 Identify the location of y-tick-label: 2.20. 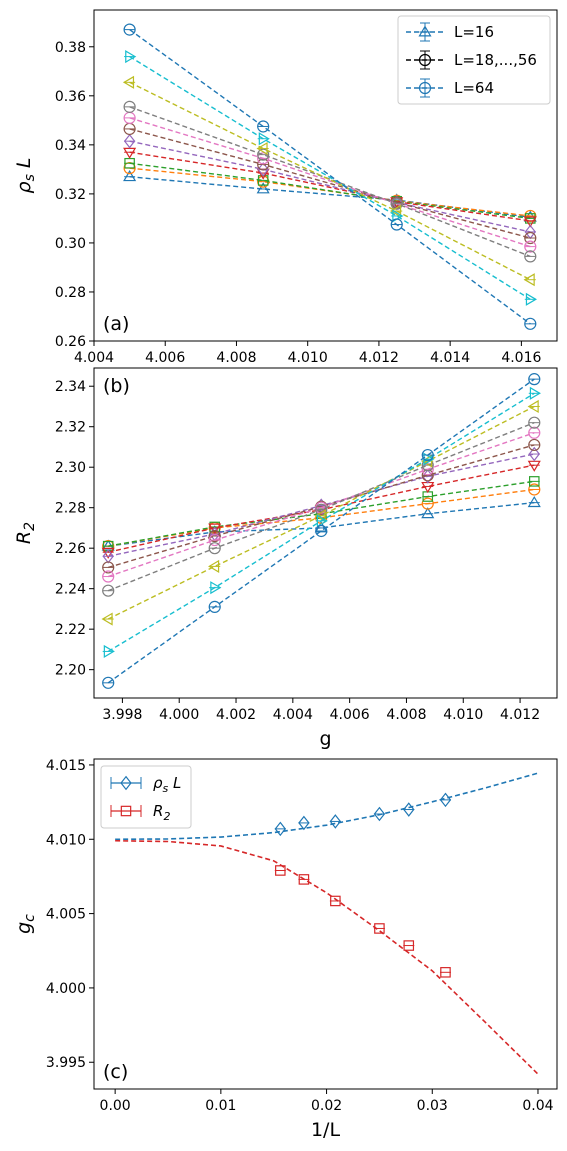
(70, 671).